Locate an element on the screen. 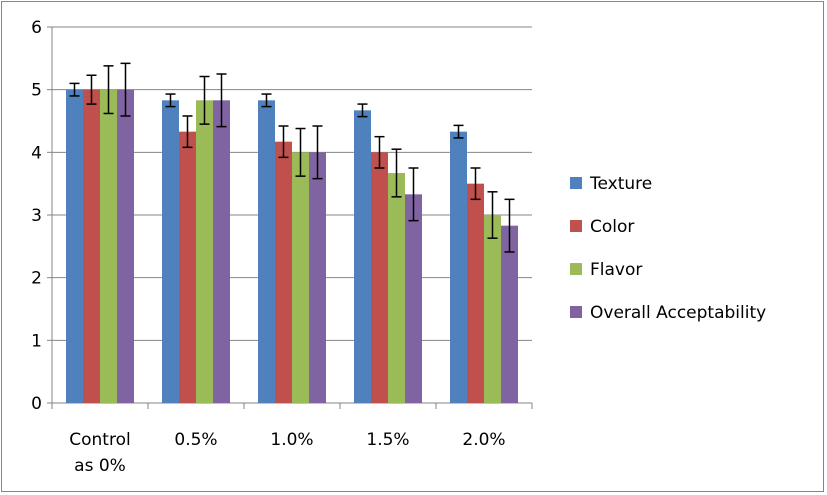 The image size is (827, 495). x-tick-label-line: 2.0% is located at coordinates (483, 440).